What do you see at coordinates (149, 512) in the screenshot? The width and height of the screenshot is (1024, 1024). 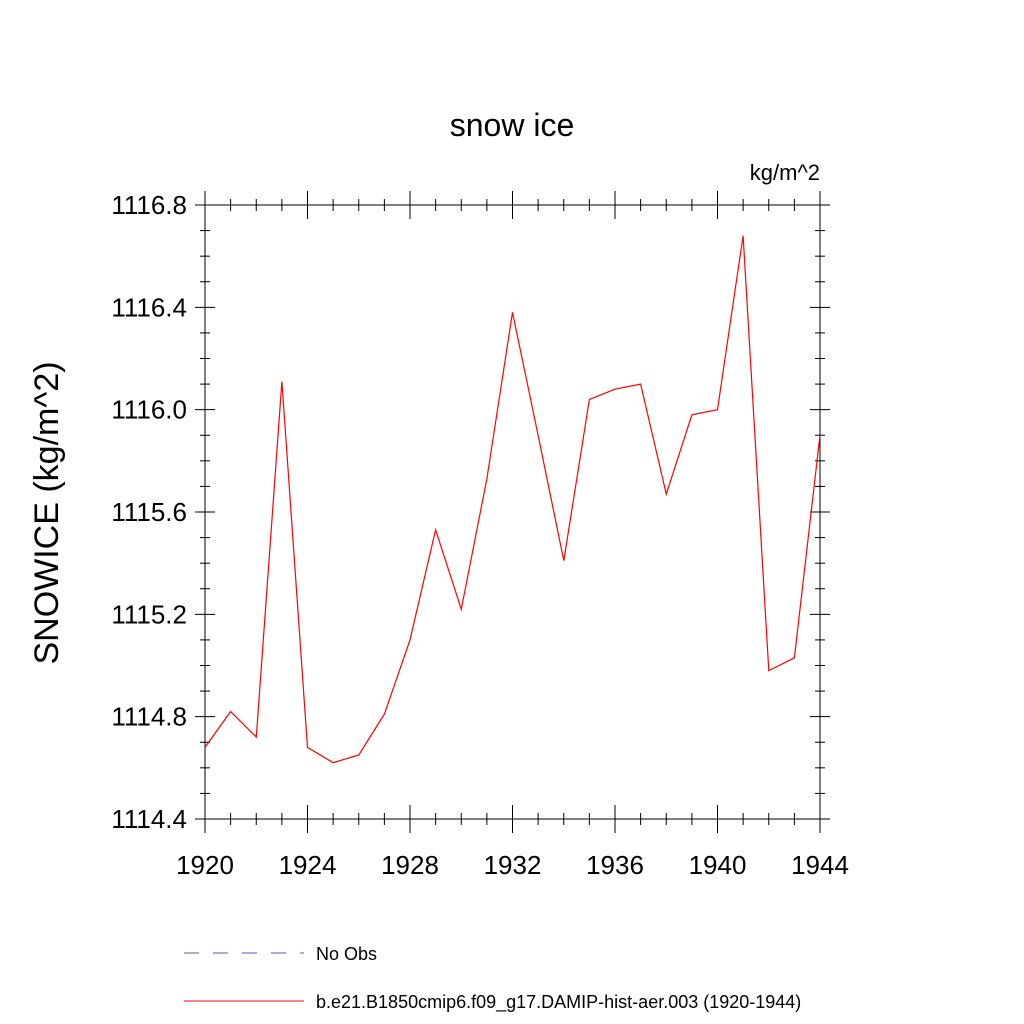 I see `y-tick-label: 1115.6` at bounding box center [149, 512].